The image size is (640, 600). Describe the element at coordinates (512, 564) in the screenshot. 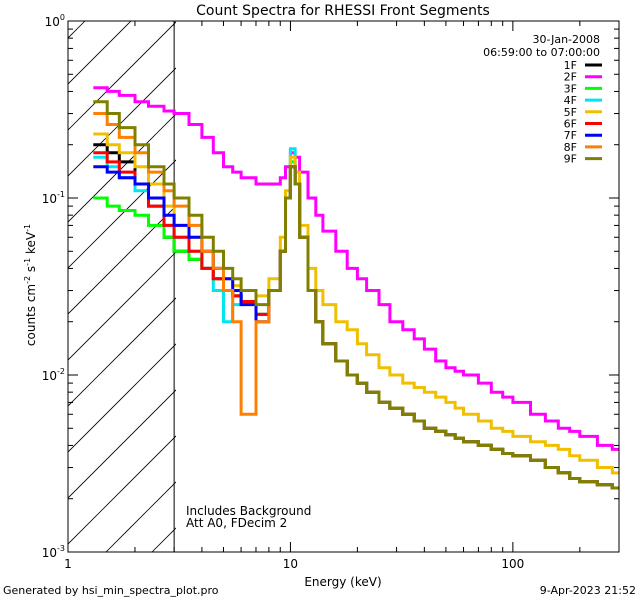

I see `x-tick-label: 100` at that location.